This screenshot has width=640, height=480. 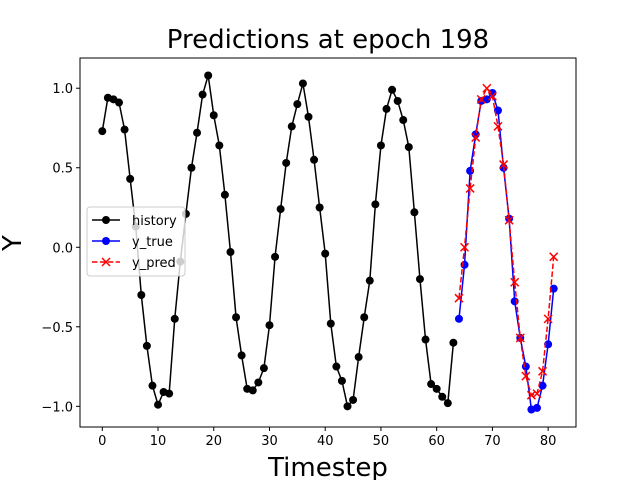 I want to click on y-tick-label: 1.0, so click(x=62, y=89).